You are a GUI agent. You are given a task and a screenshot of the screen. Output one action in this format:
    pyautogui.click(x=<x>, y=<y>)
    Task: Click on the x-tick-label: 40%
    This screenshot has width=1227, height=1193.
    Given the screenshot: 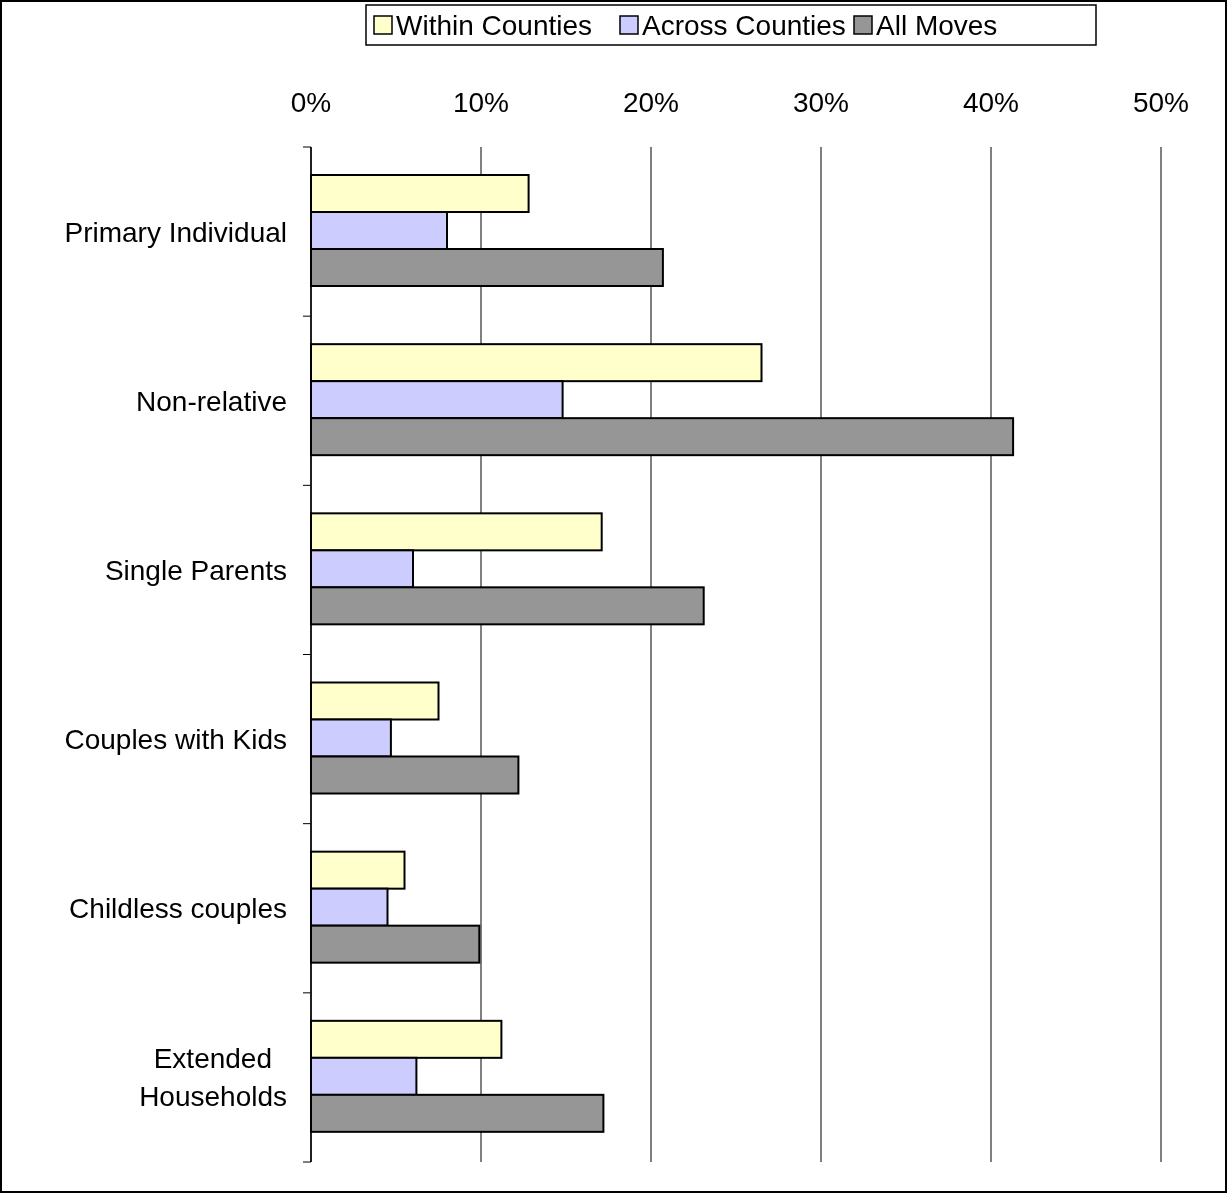 What is the action you would take?
    pyautogui.click(x=991, y=102)
    